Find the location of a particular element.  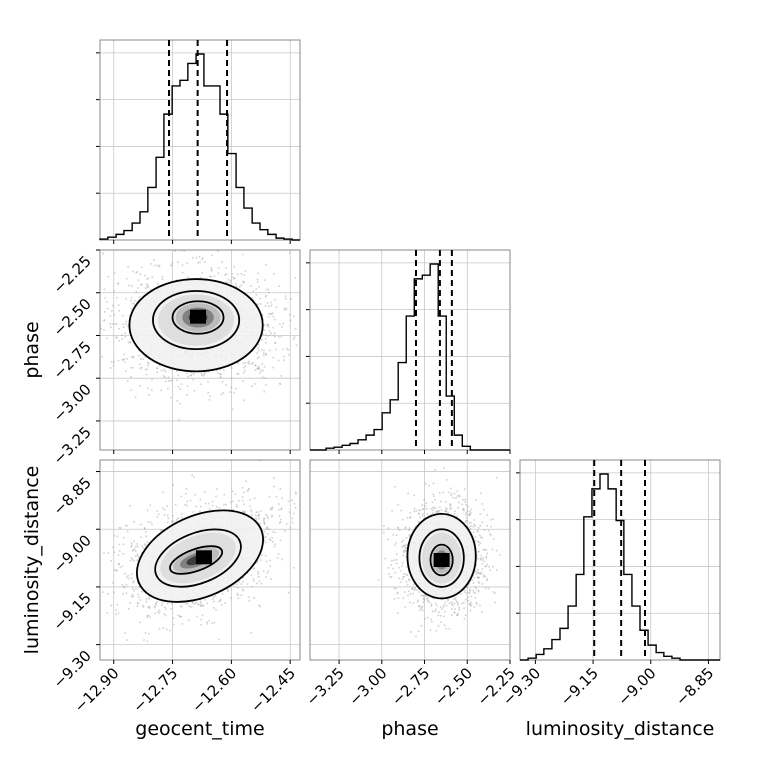

joint-panel-geocent-time-vs-luminosity-distance is located at coordinates (198, 561).